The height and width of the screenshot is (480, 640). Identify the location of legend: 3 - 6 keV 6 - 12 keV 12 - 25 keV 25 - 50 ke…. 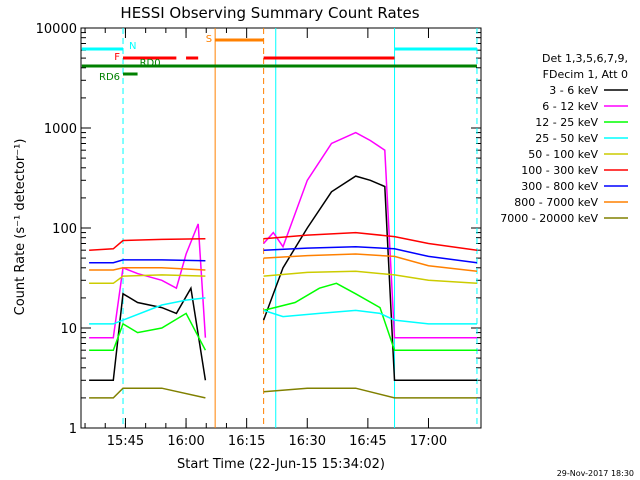
(564, 154).